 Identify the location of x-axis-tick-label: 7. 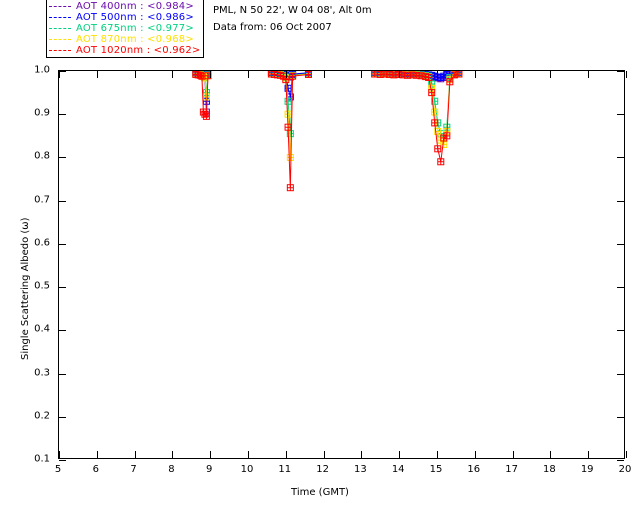
(133, 469).